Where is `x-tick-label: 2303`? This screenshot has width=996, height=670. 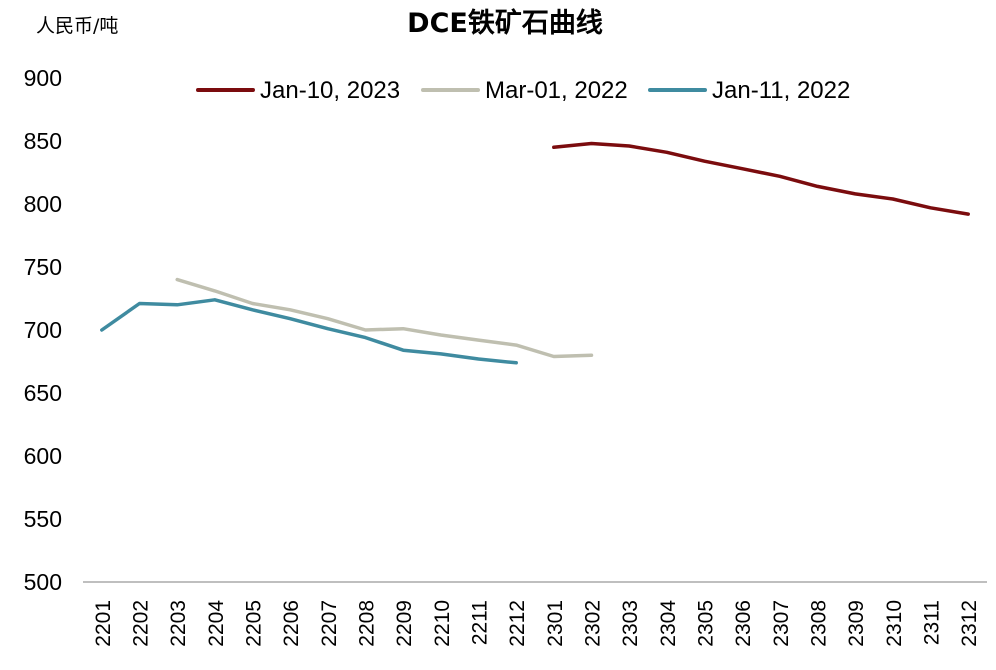 x-tick-label: 2303 is located at coordinates (630, 623).